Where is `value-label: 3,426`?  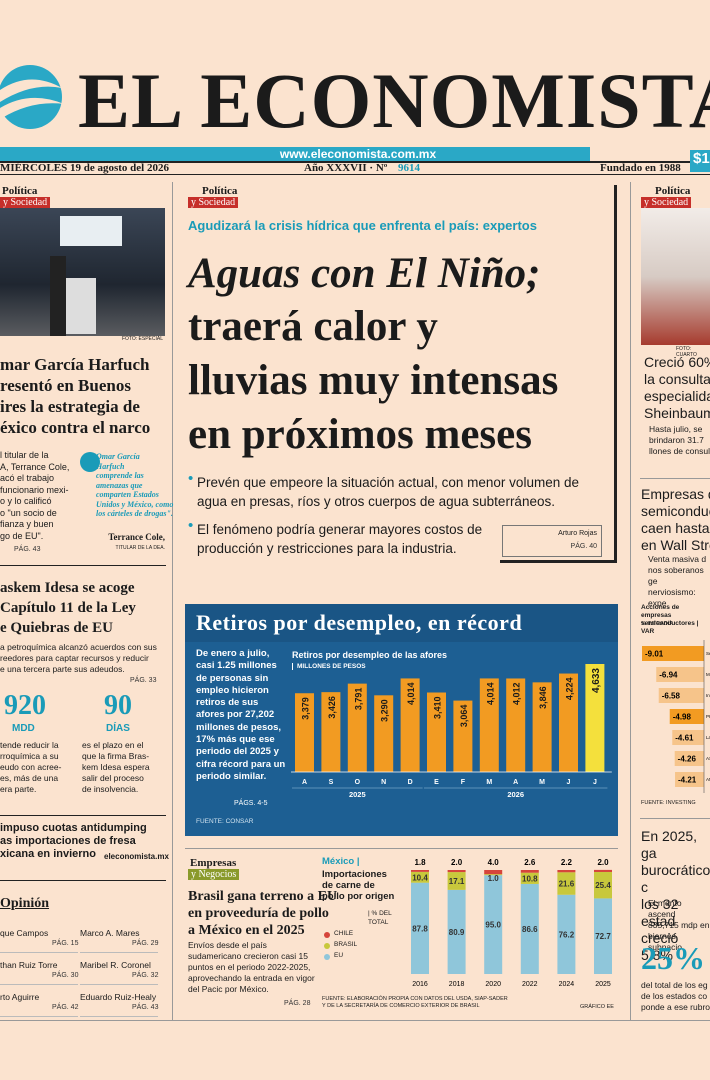
value-label: 3,426 is located at coordinates (332, 707).